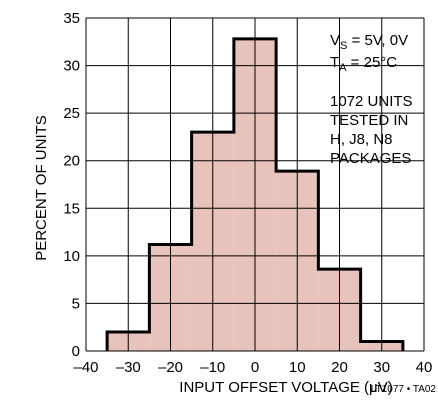  What do you see at coordinates (212, 367) in the screenshot?
I see `x-tick-label: –10` at bounding box center [212, 367].